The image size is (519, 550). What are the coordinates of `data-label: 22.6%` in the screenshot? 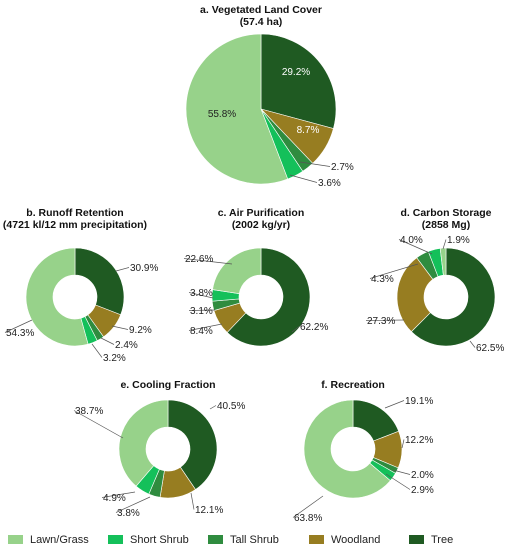 It's located at (199, 259).